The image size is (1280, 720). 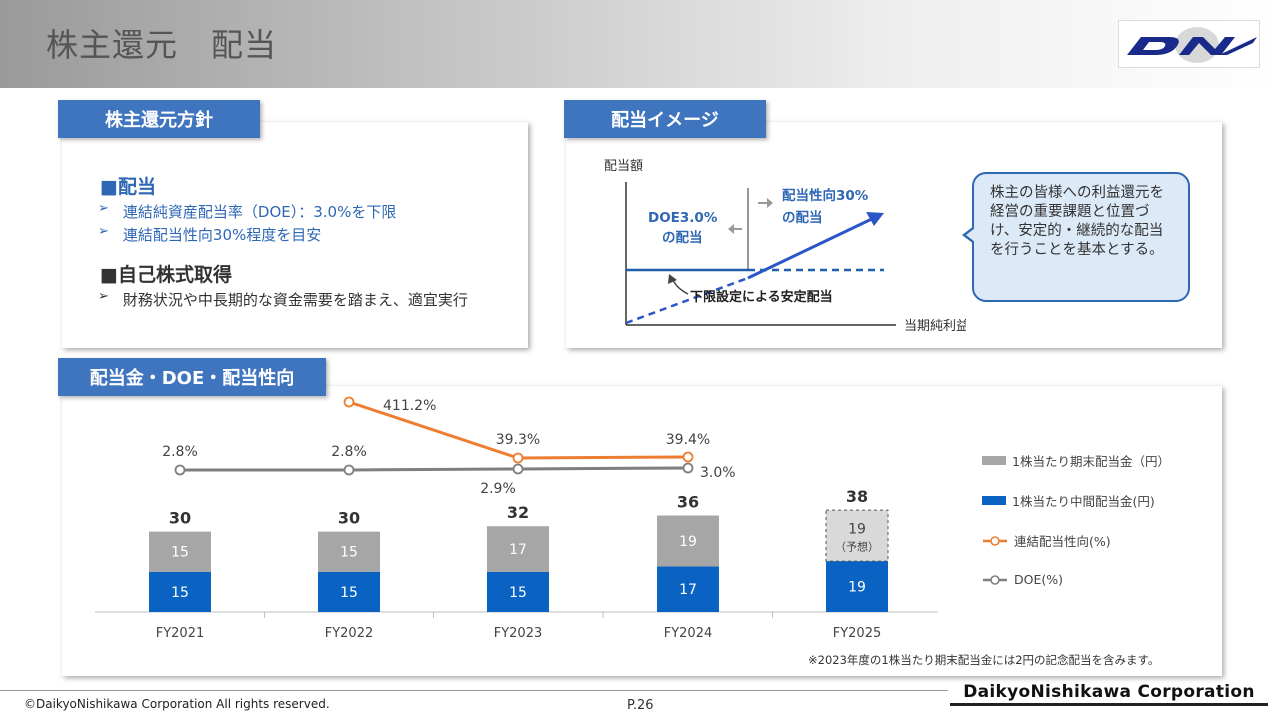 I want to click on buyback-item: ➢ 財務状況や中長期的な資金需要を踏まえ、適宜実行, so click(x=283, y=299).